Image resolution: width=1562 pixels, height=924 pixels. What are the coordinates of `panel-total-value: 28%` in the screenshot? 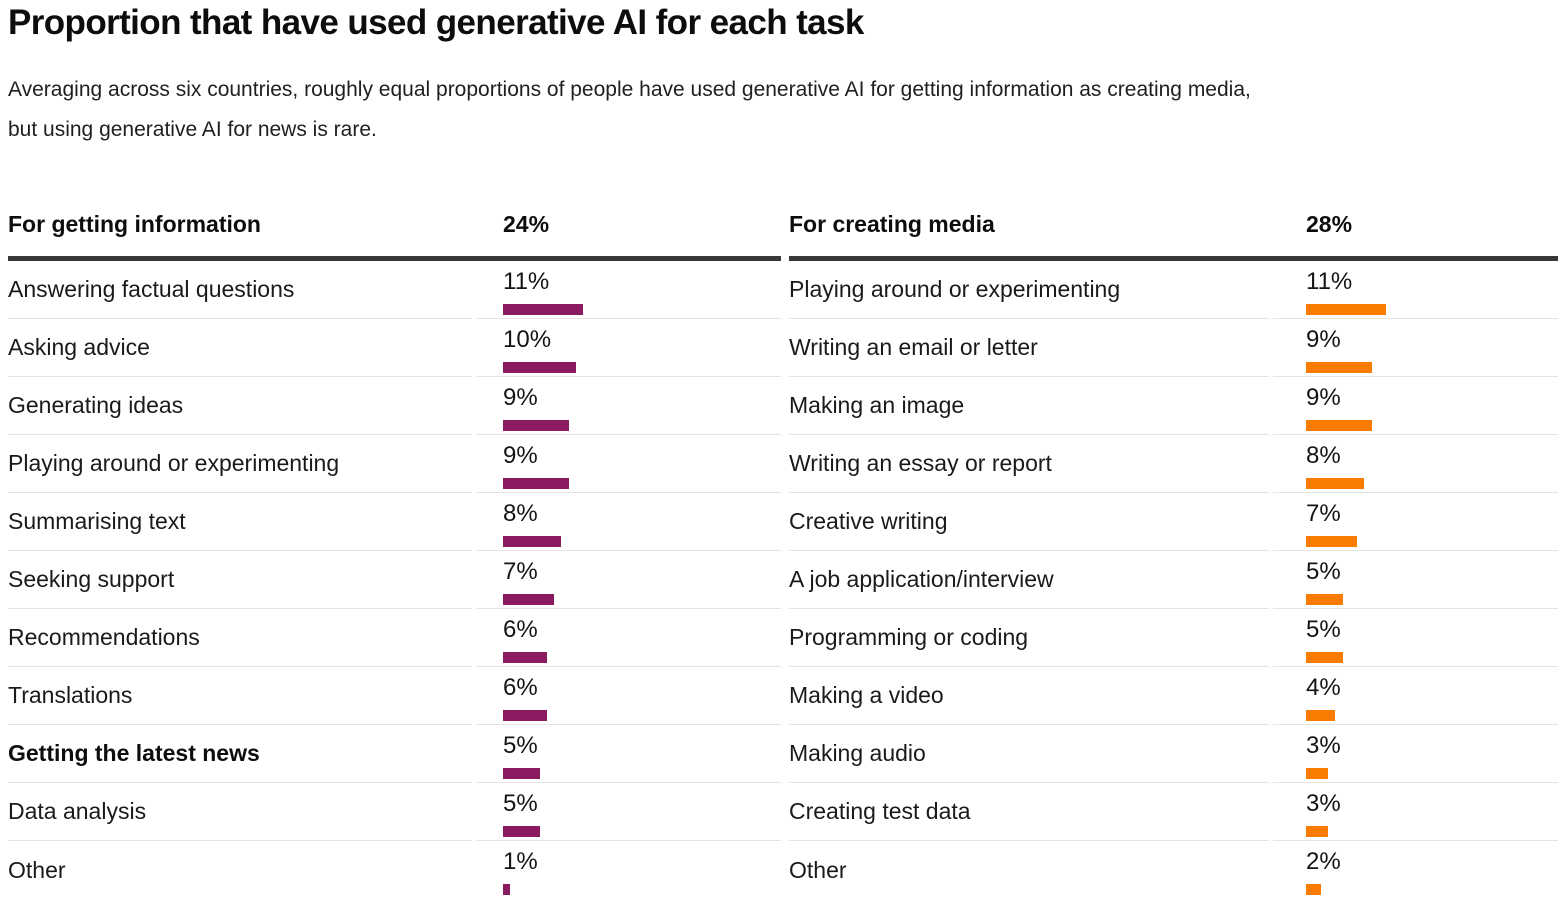 It's located at (1329, 224).